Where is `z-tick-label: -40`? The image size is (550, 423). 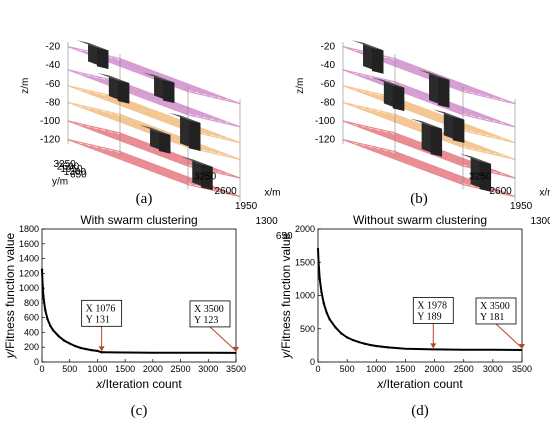 z-tick-label: -40 is located at coordinates (328, 65).